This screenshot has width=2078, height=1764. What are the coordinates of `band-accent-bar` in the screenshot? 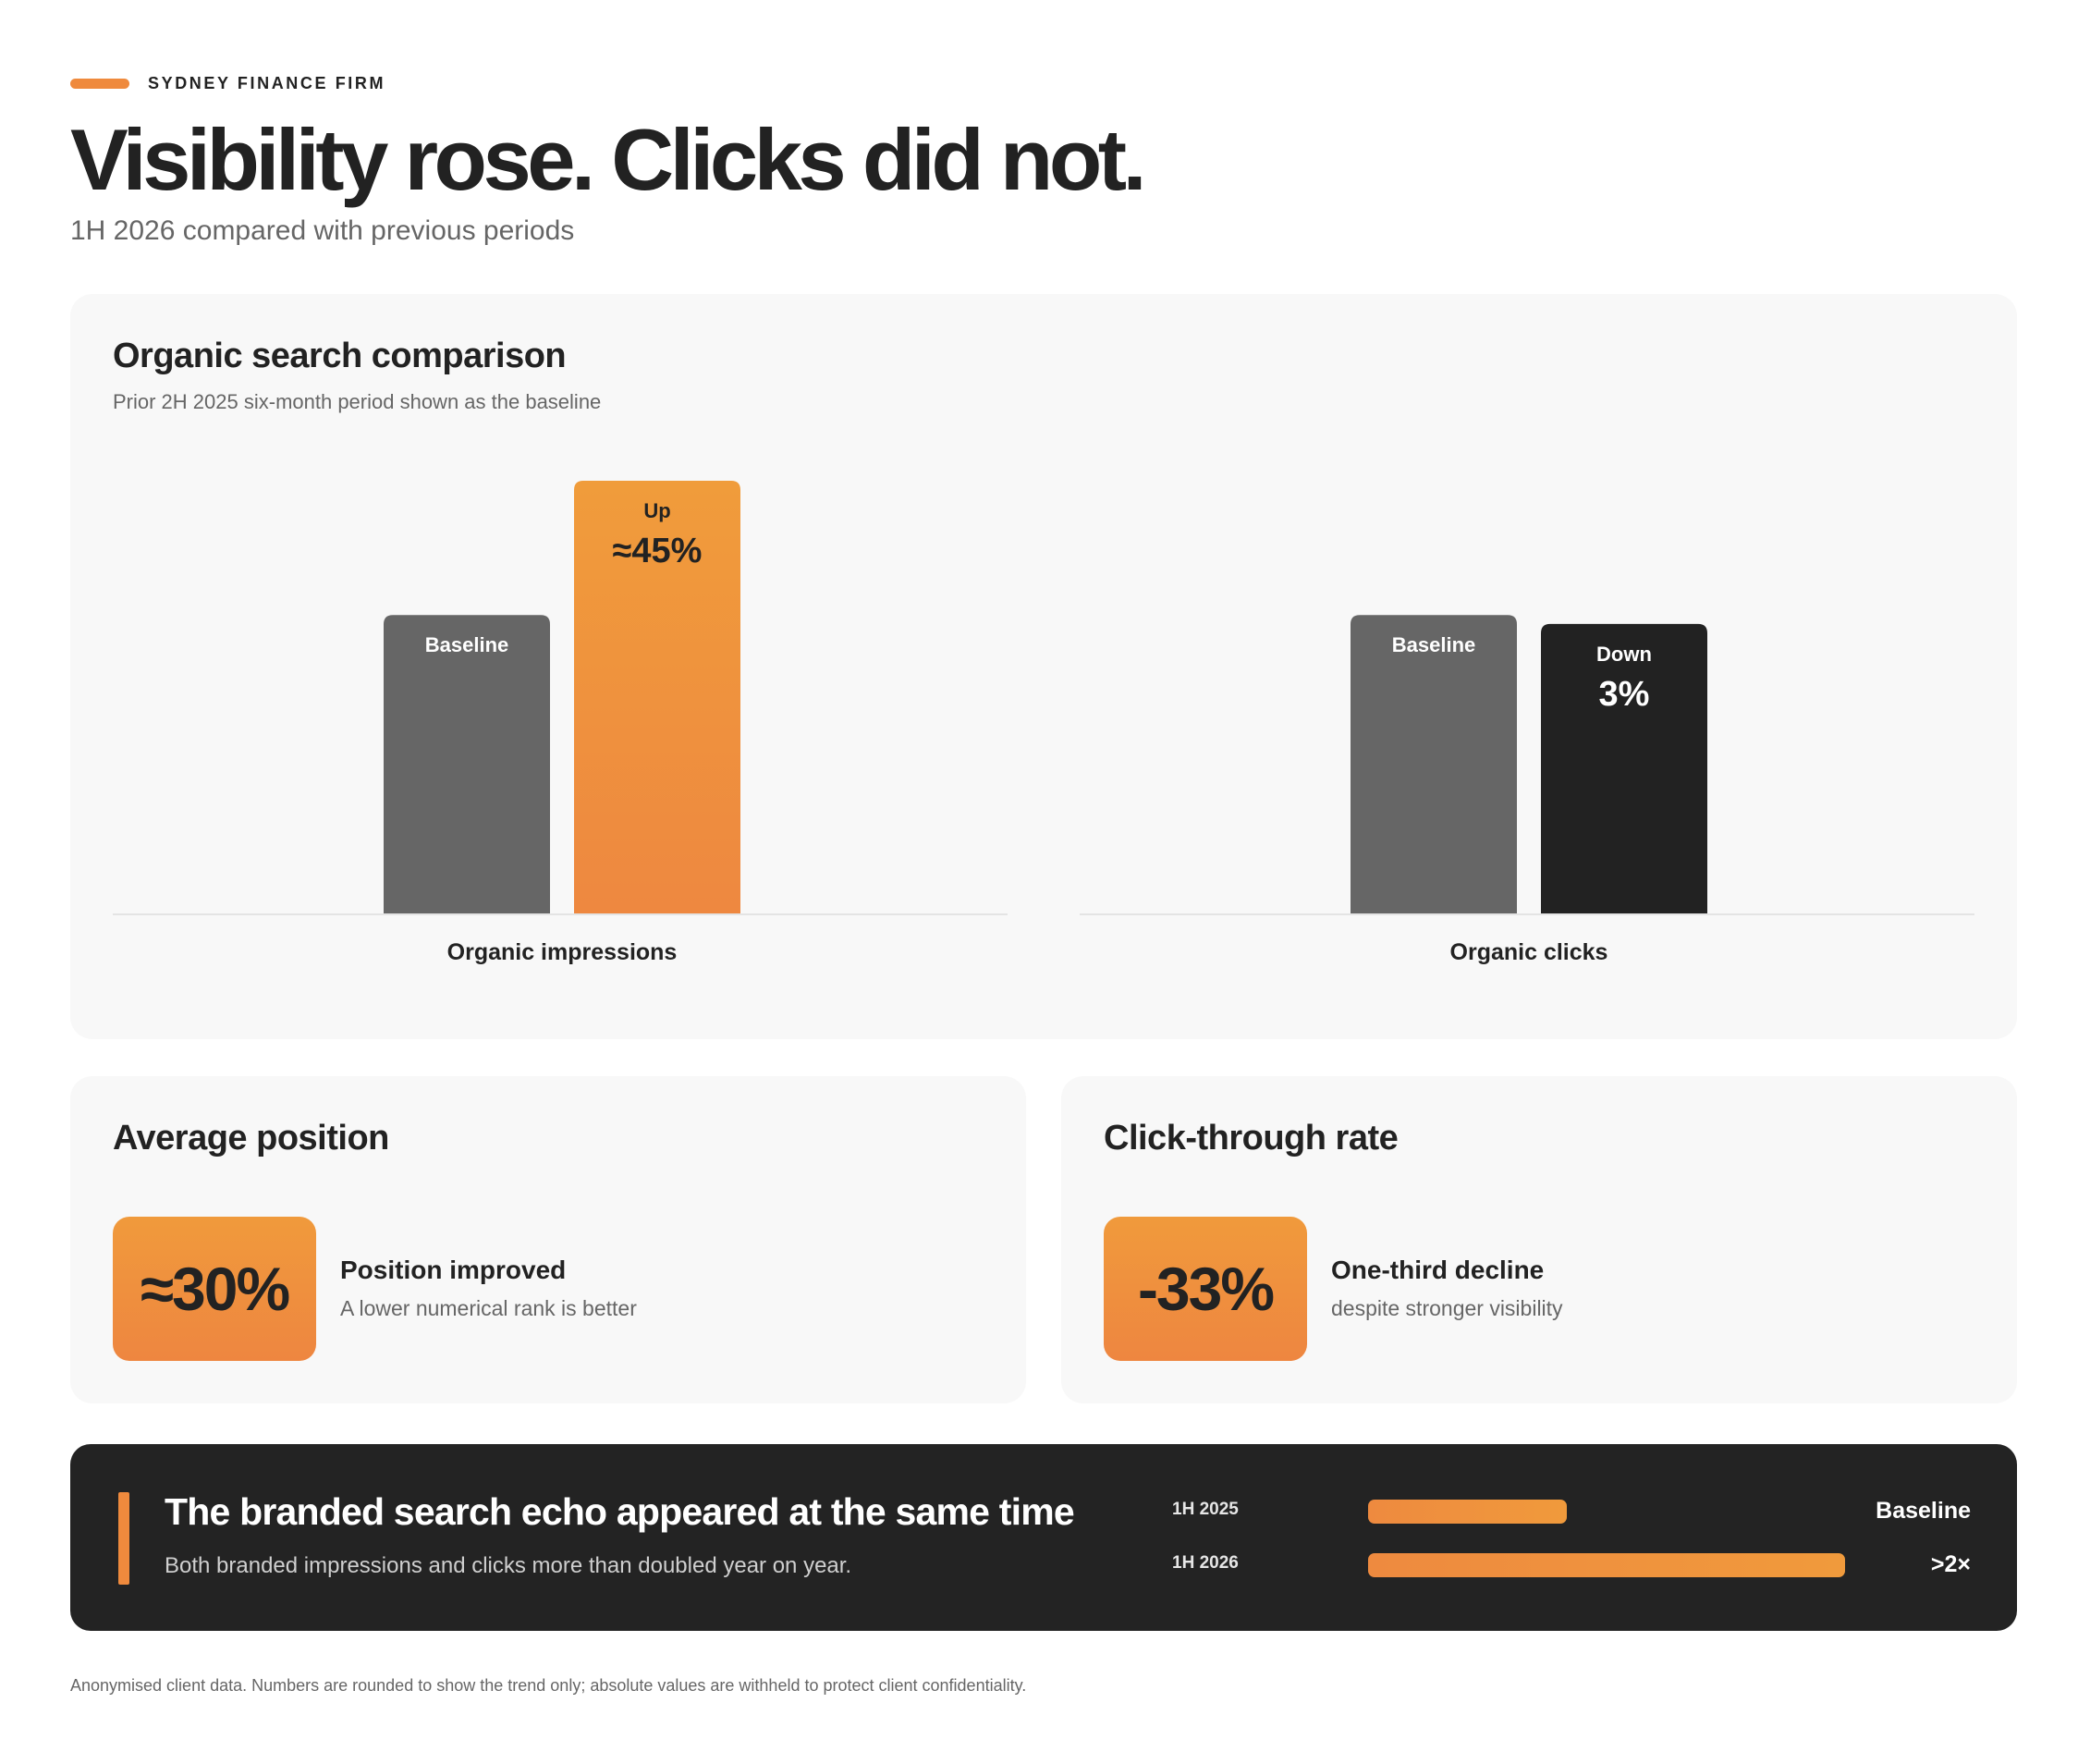 It's located at (123, 1539).